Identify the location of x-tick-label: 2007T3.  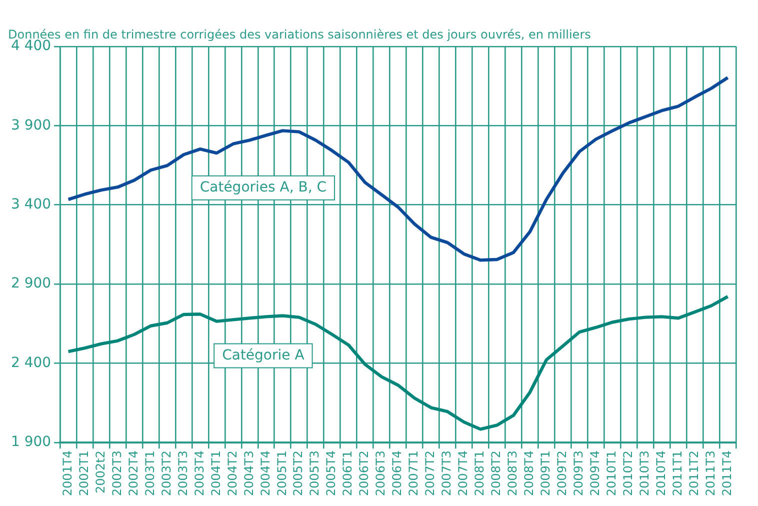
(447, 473).